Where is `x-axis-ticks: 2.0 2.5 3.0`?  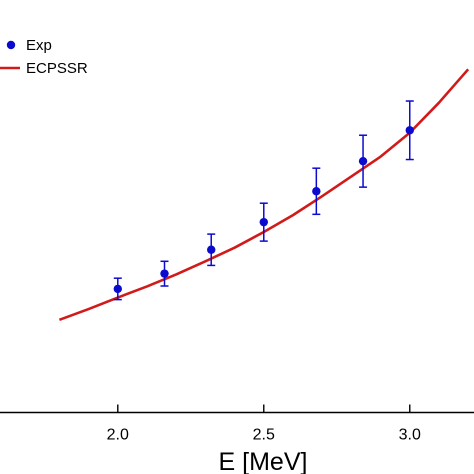
x-axis-ticks: 2.0 2.5 3.0 is located at coordinates (264, 424).